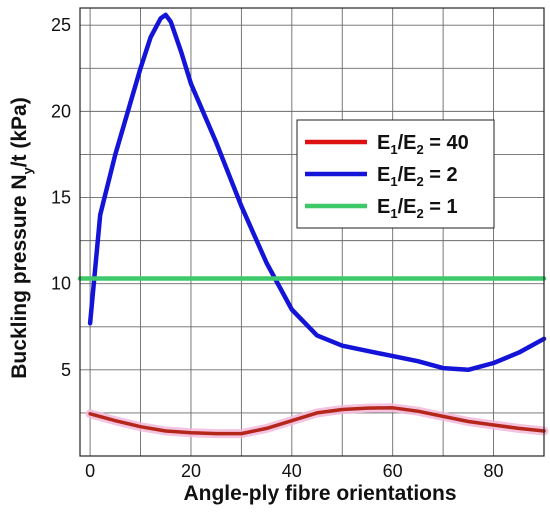 The image size is (550, 530). I want to click on x-tick-label: 60, so click(393, 471).